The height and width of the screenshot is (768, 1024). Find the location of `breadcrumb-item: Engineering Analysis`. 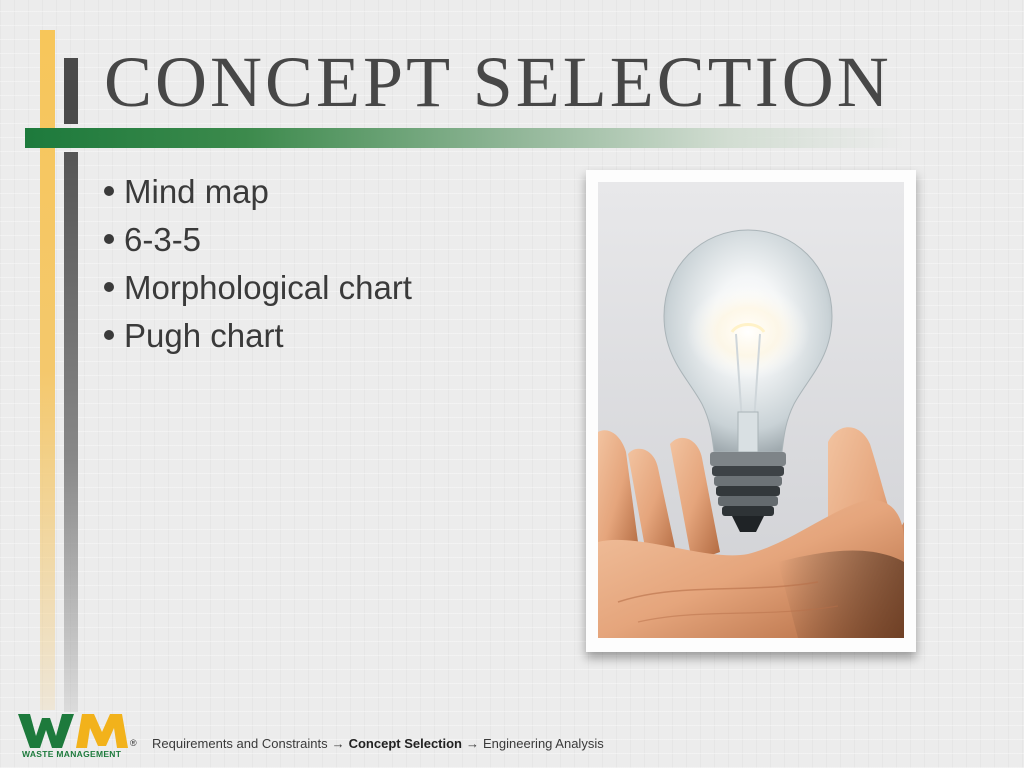

breadcrumb-item: Engineering Analysis is located at coordinates (543, 743).